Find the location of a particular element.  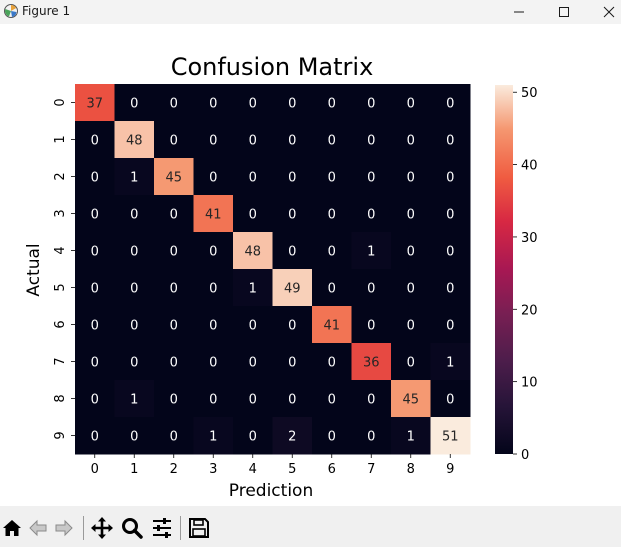

save-button is located at coordinates (199, 528).